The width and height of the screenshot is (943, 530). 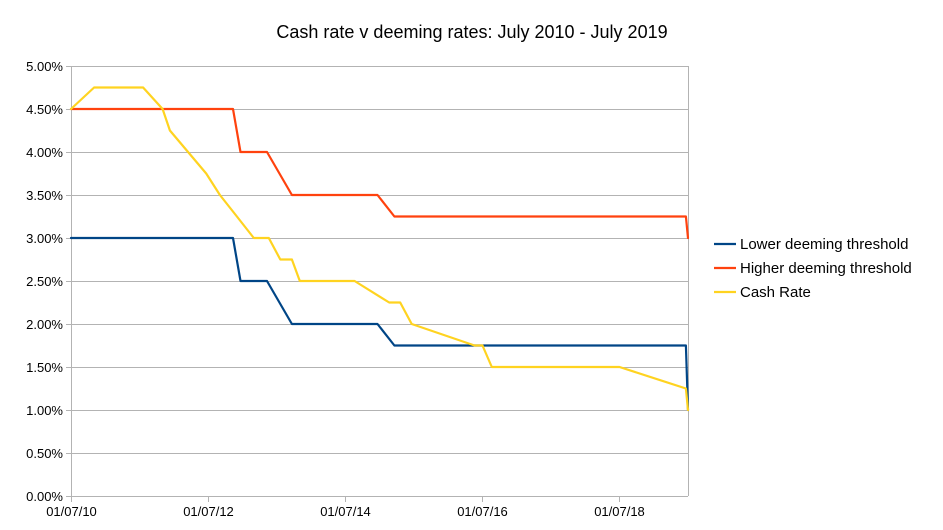 What do you see at coordinates (208, 511) in the screenshot?
I see `x-tick-label: 01/07/12` at bounding box center [208, 511].